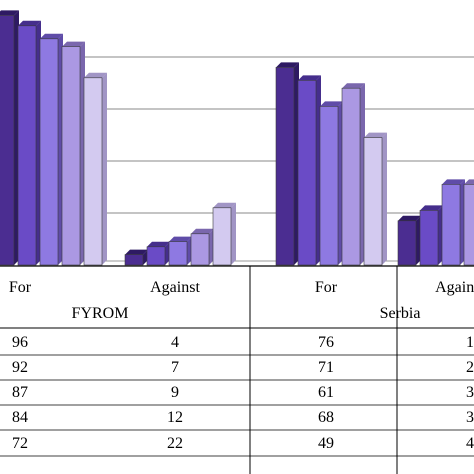 The height and width of the screenshot is (474, 474). What do you see at coordinates (175, 367) in the screenshot?
I see `table-cell: 7` at bounding box center [175, 367].